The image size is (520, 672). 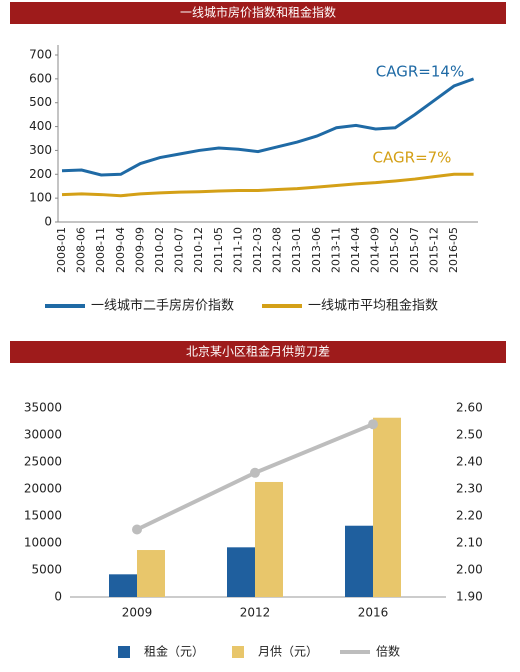 What do you see at coordinates (159, 250) in the screenshot?
I see `x-tick-label: 2010-02` at bounding box center [159, 250].